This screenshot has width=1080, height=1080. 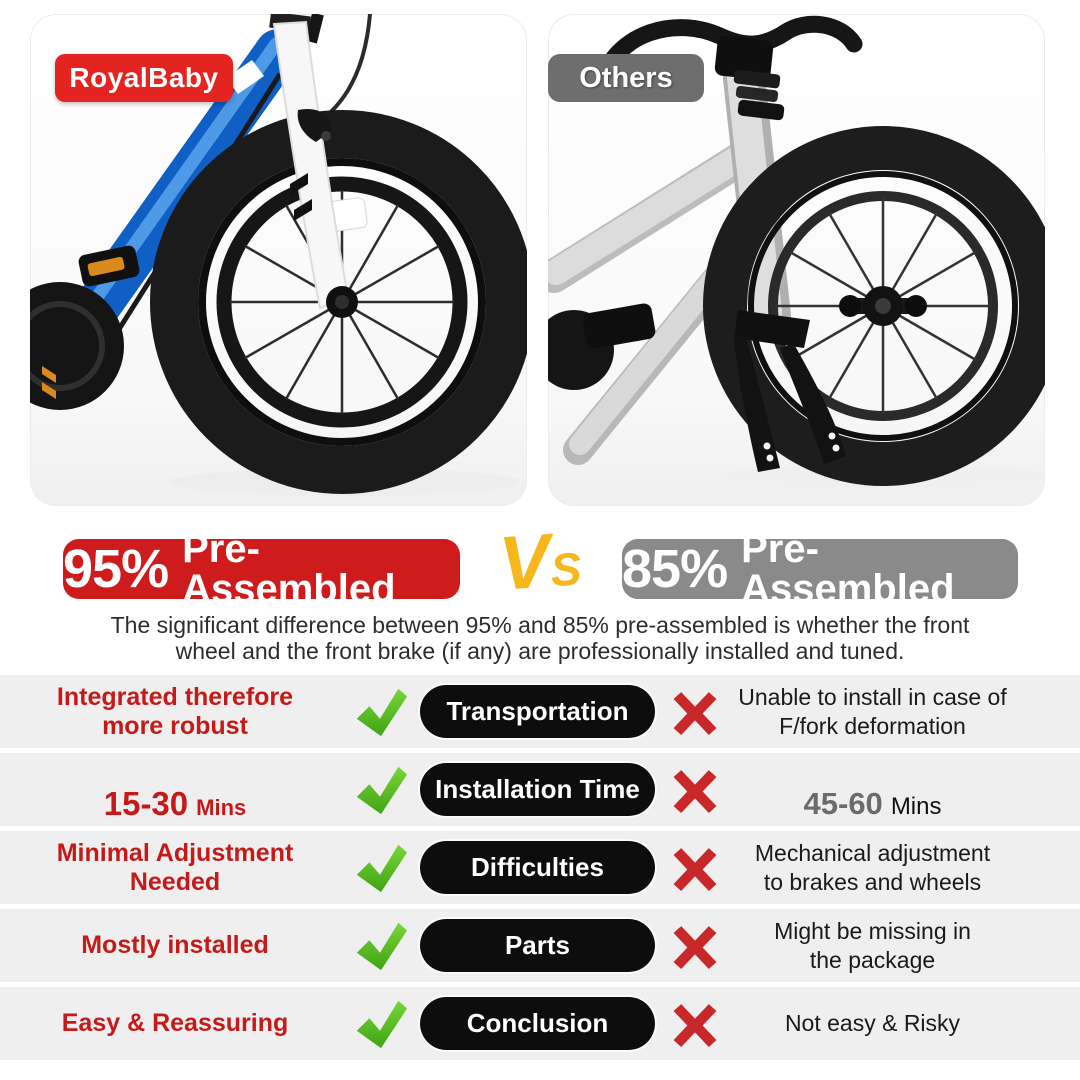 I want to click on royalbaby-value: Mostly installed, so click(x=175, y=945).